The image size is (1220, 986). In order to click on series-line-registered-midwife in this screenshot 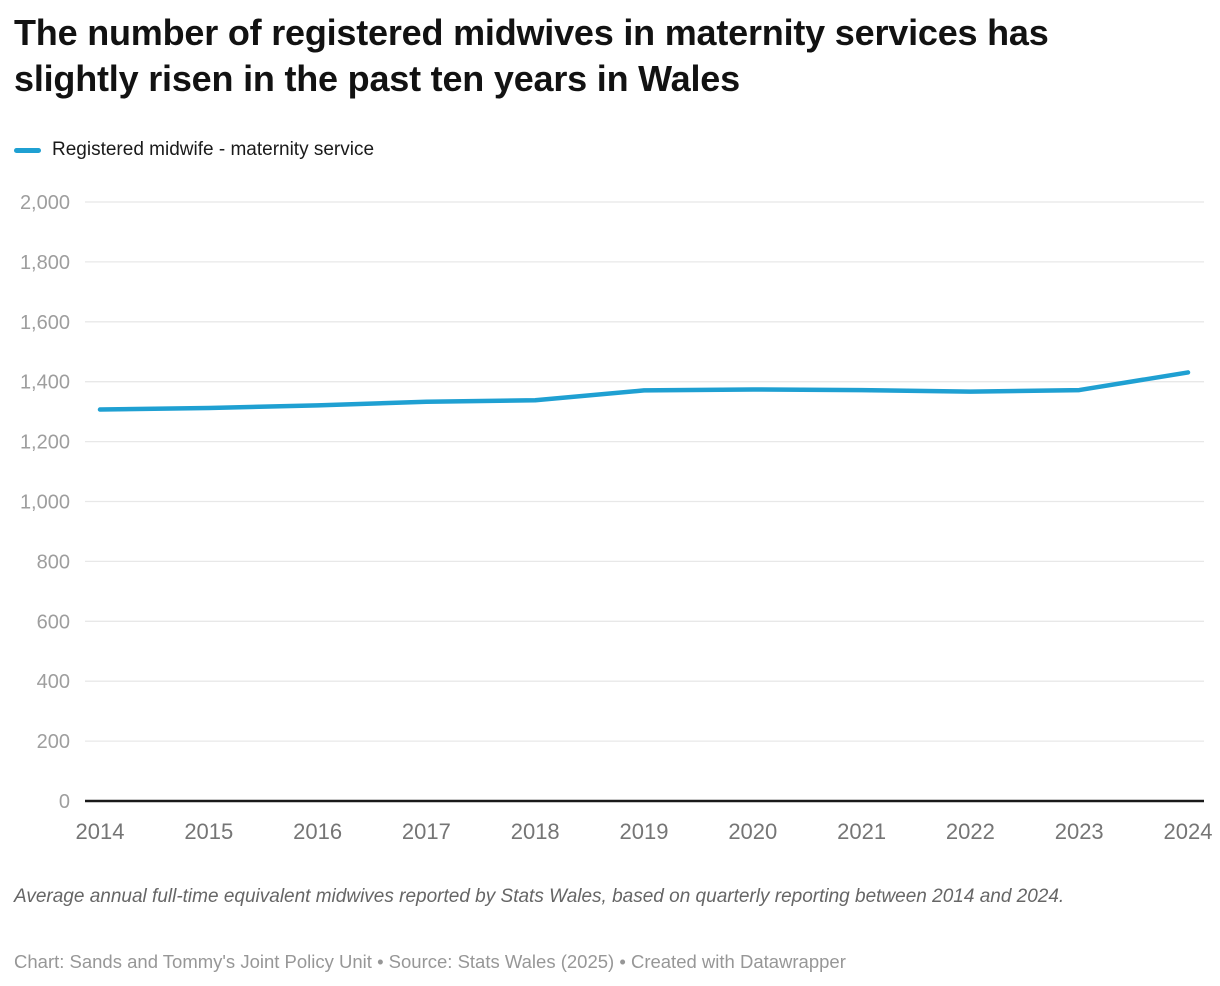, I will do `click(644, 391)`.